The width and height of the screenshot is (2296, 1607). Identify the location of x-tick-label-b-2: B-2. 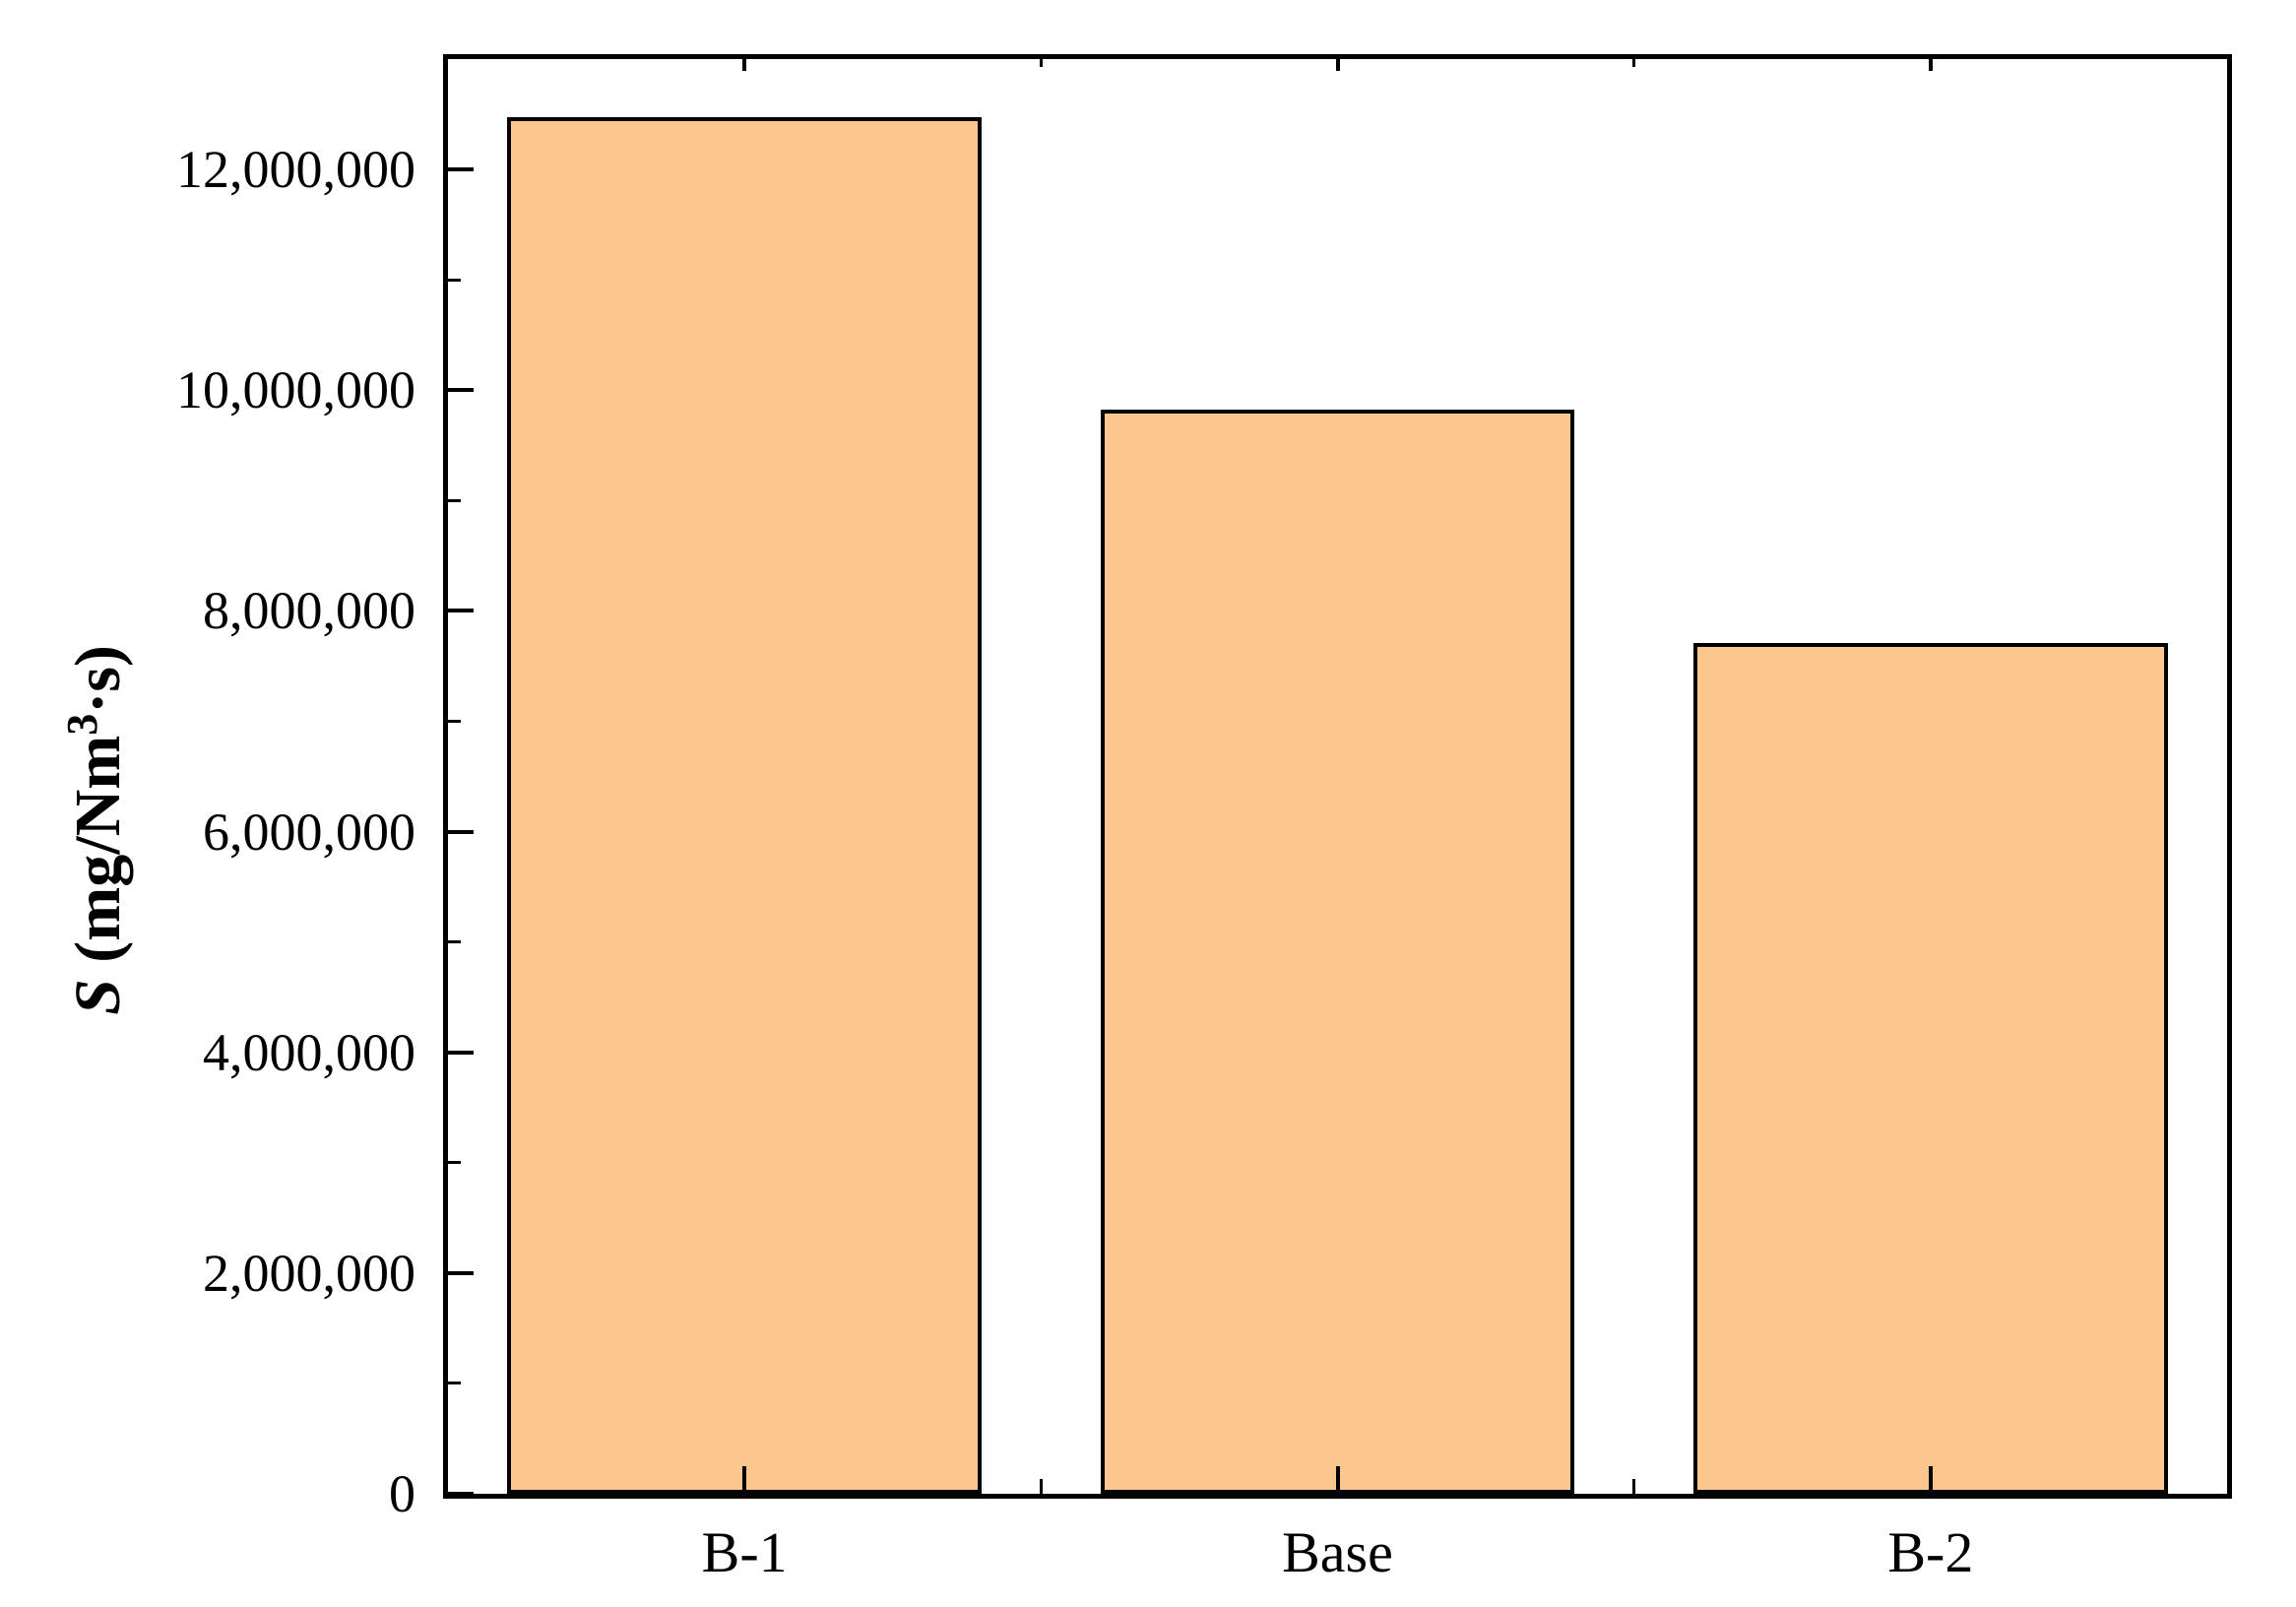
(1930, 1552).